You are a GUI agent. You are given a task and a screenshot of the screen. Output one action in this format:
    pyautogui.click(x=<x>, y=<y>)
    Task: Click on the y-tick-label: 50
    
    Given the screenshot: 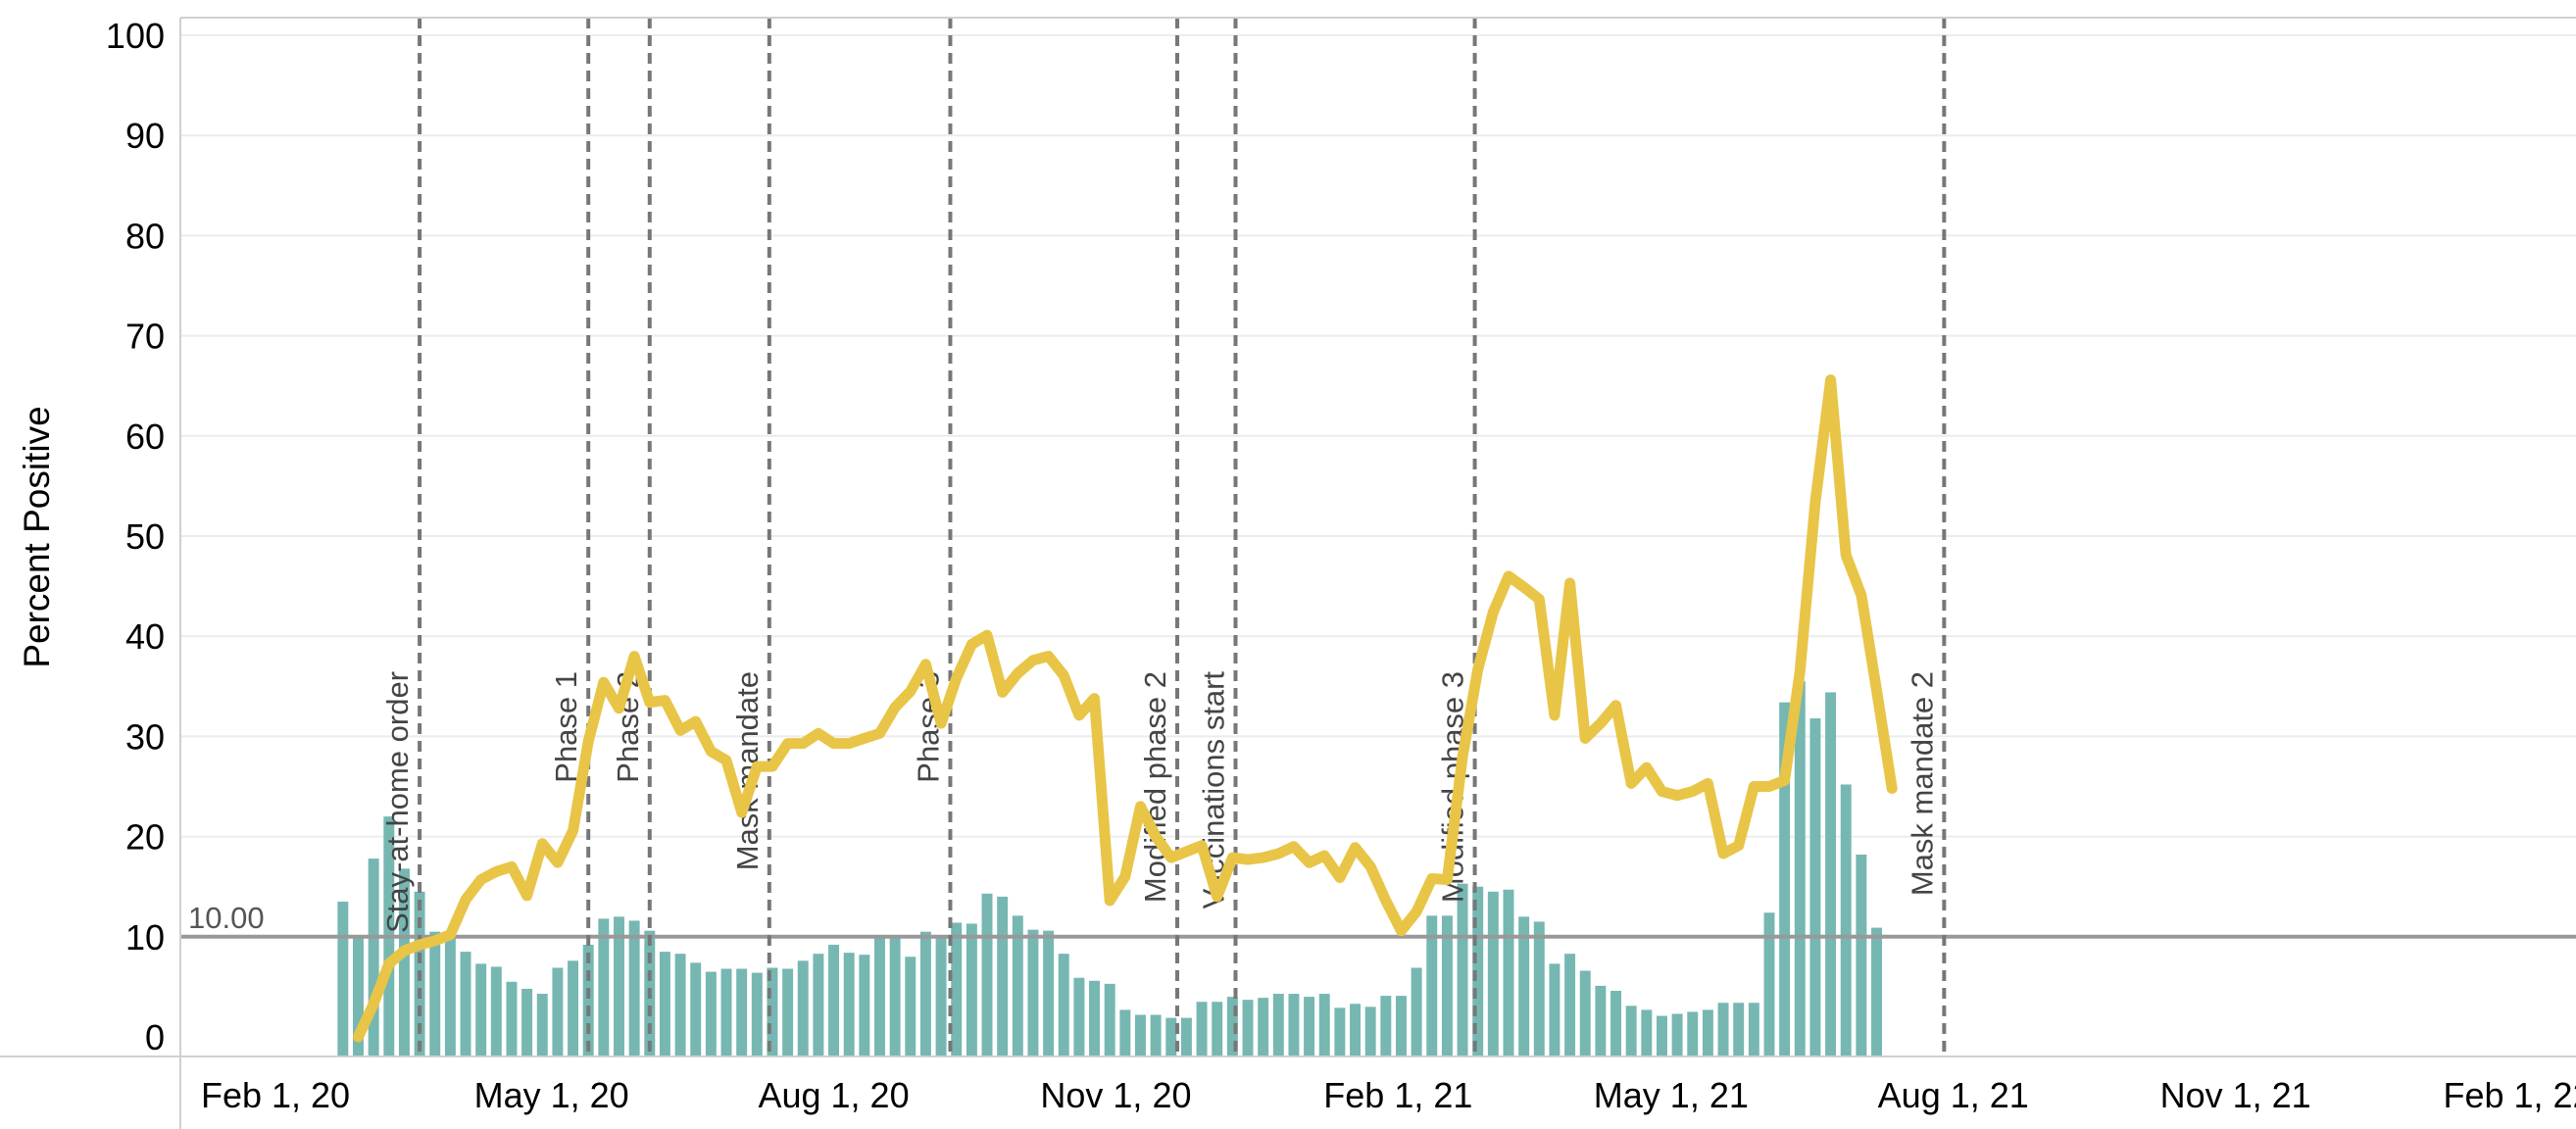 What is the action you would take?
    pyautogui.click(x=145, y=536)
    